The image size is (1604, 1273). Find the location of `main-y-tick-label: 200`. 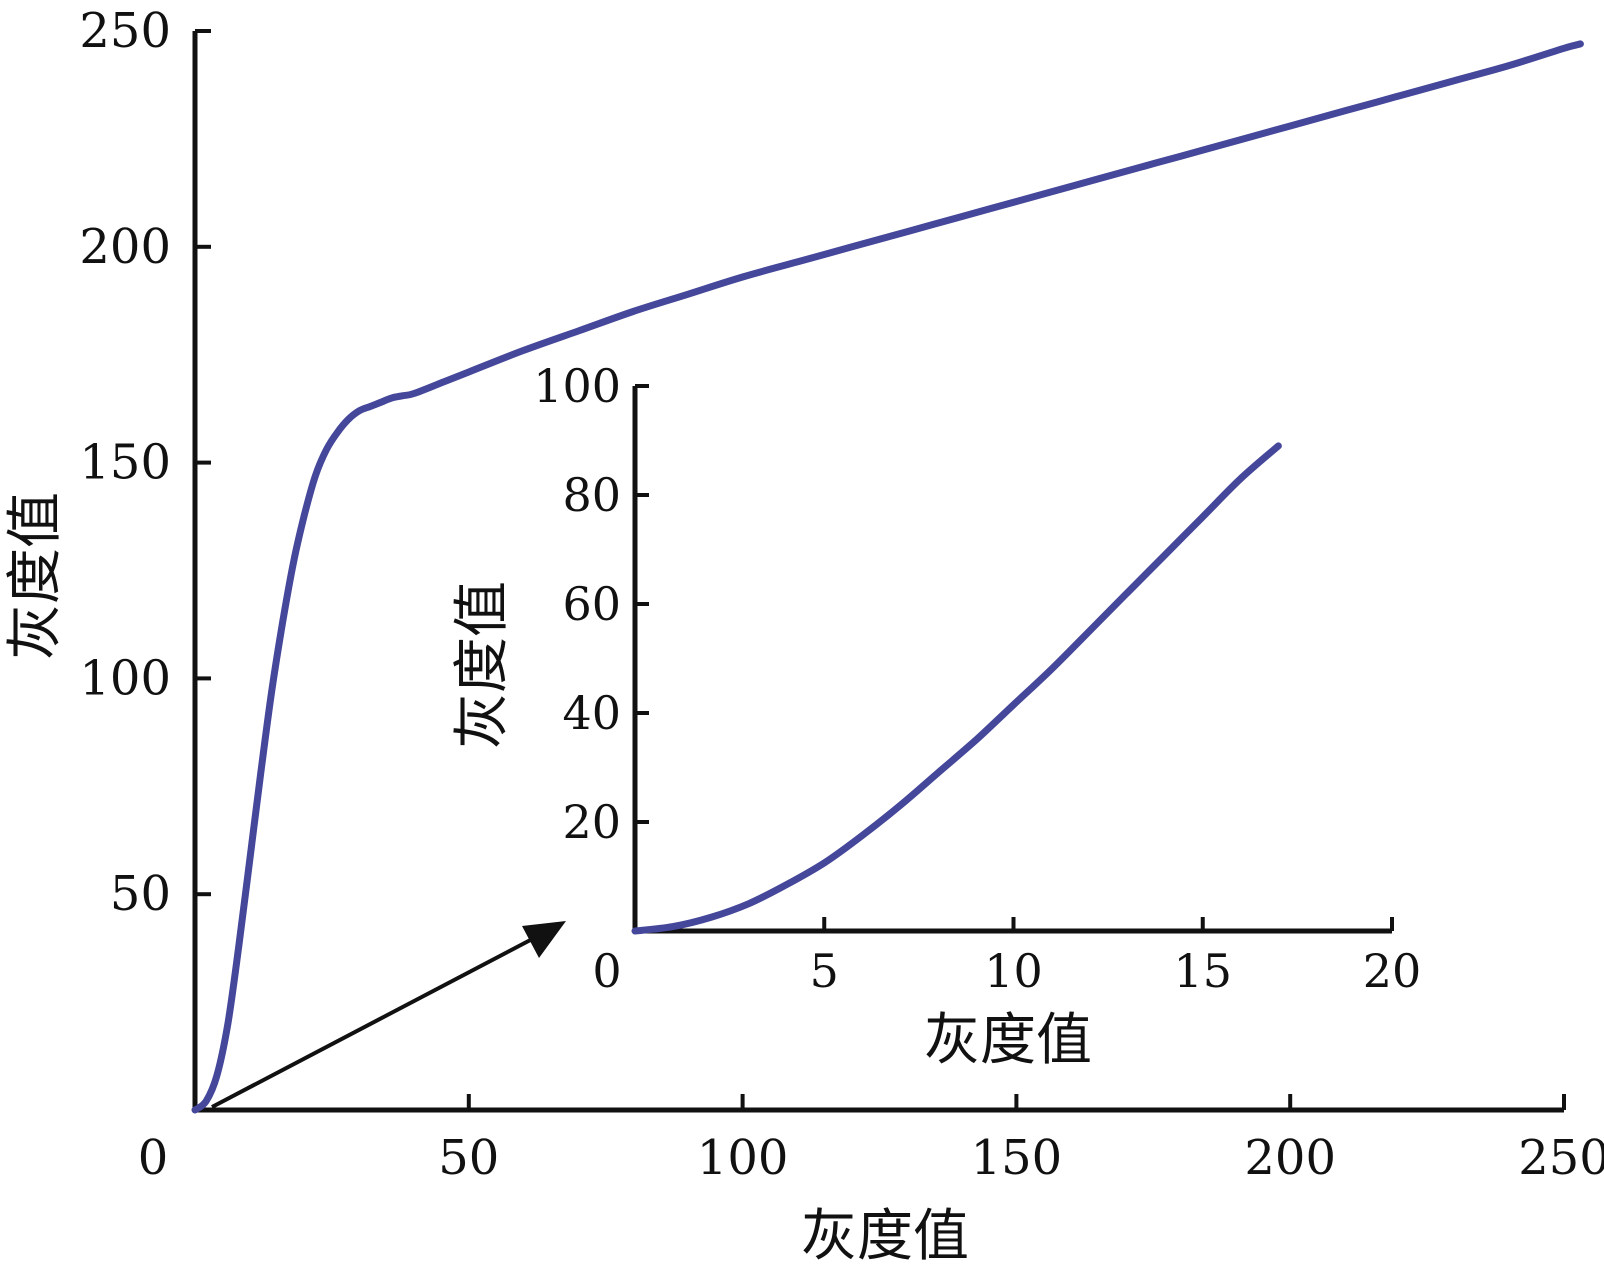

main-y-tick-label: 200 is located at coordinates (125, 247).